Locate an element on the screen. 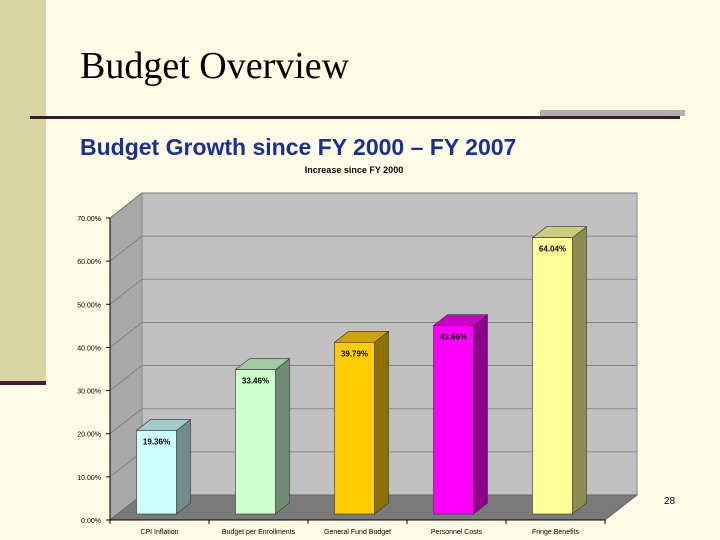 This screenshot has height=540, width=720. x-tick-label: Fringe Benefits is located at coordinates (556, 532).